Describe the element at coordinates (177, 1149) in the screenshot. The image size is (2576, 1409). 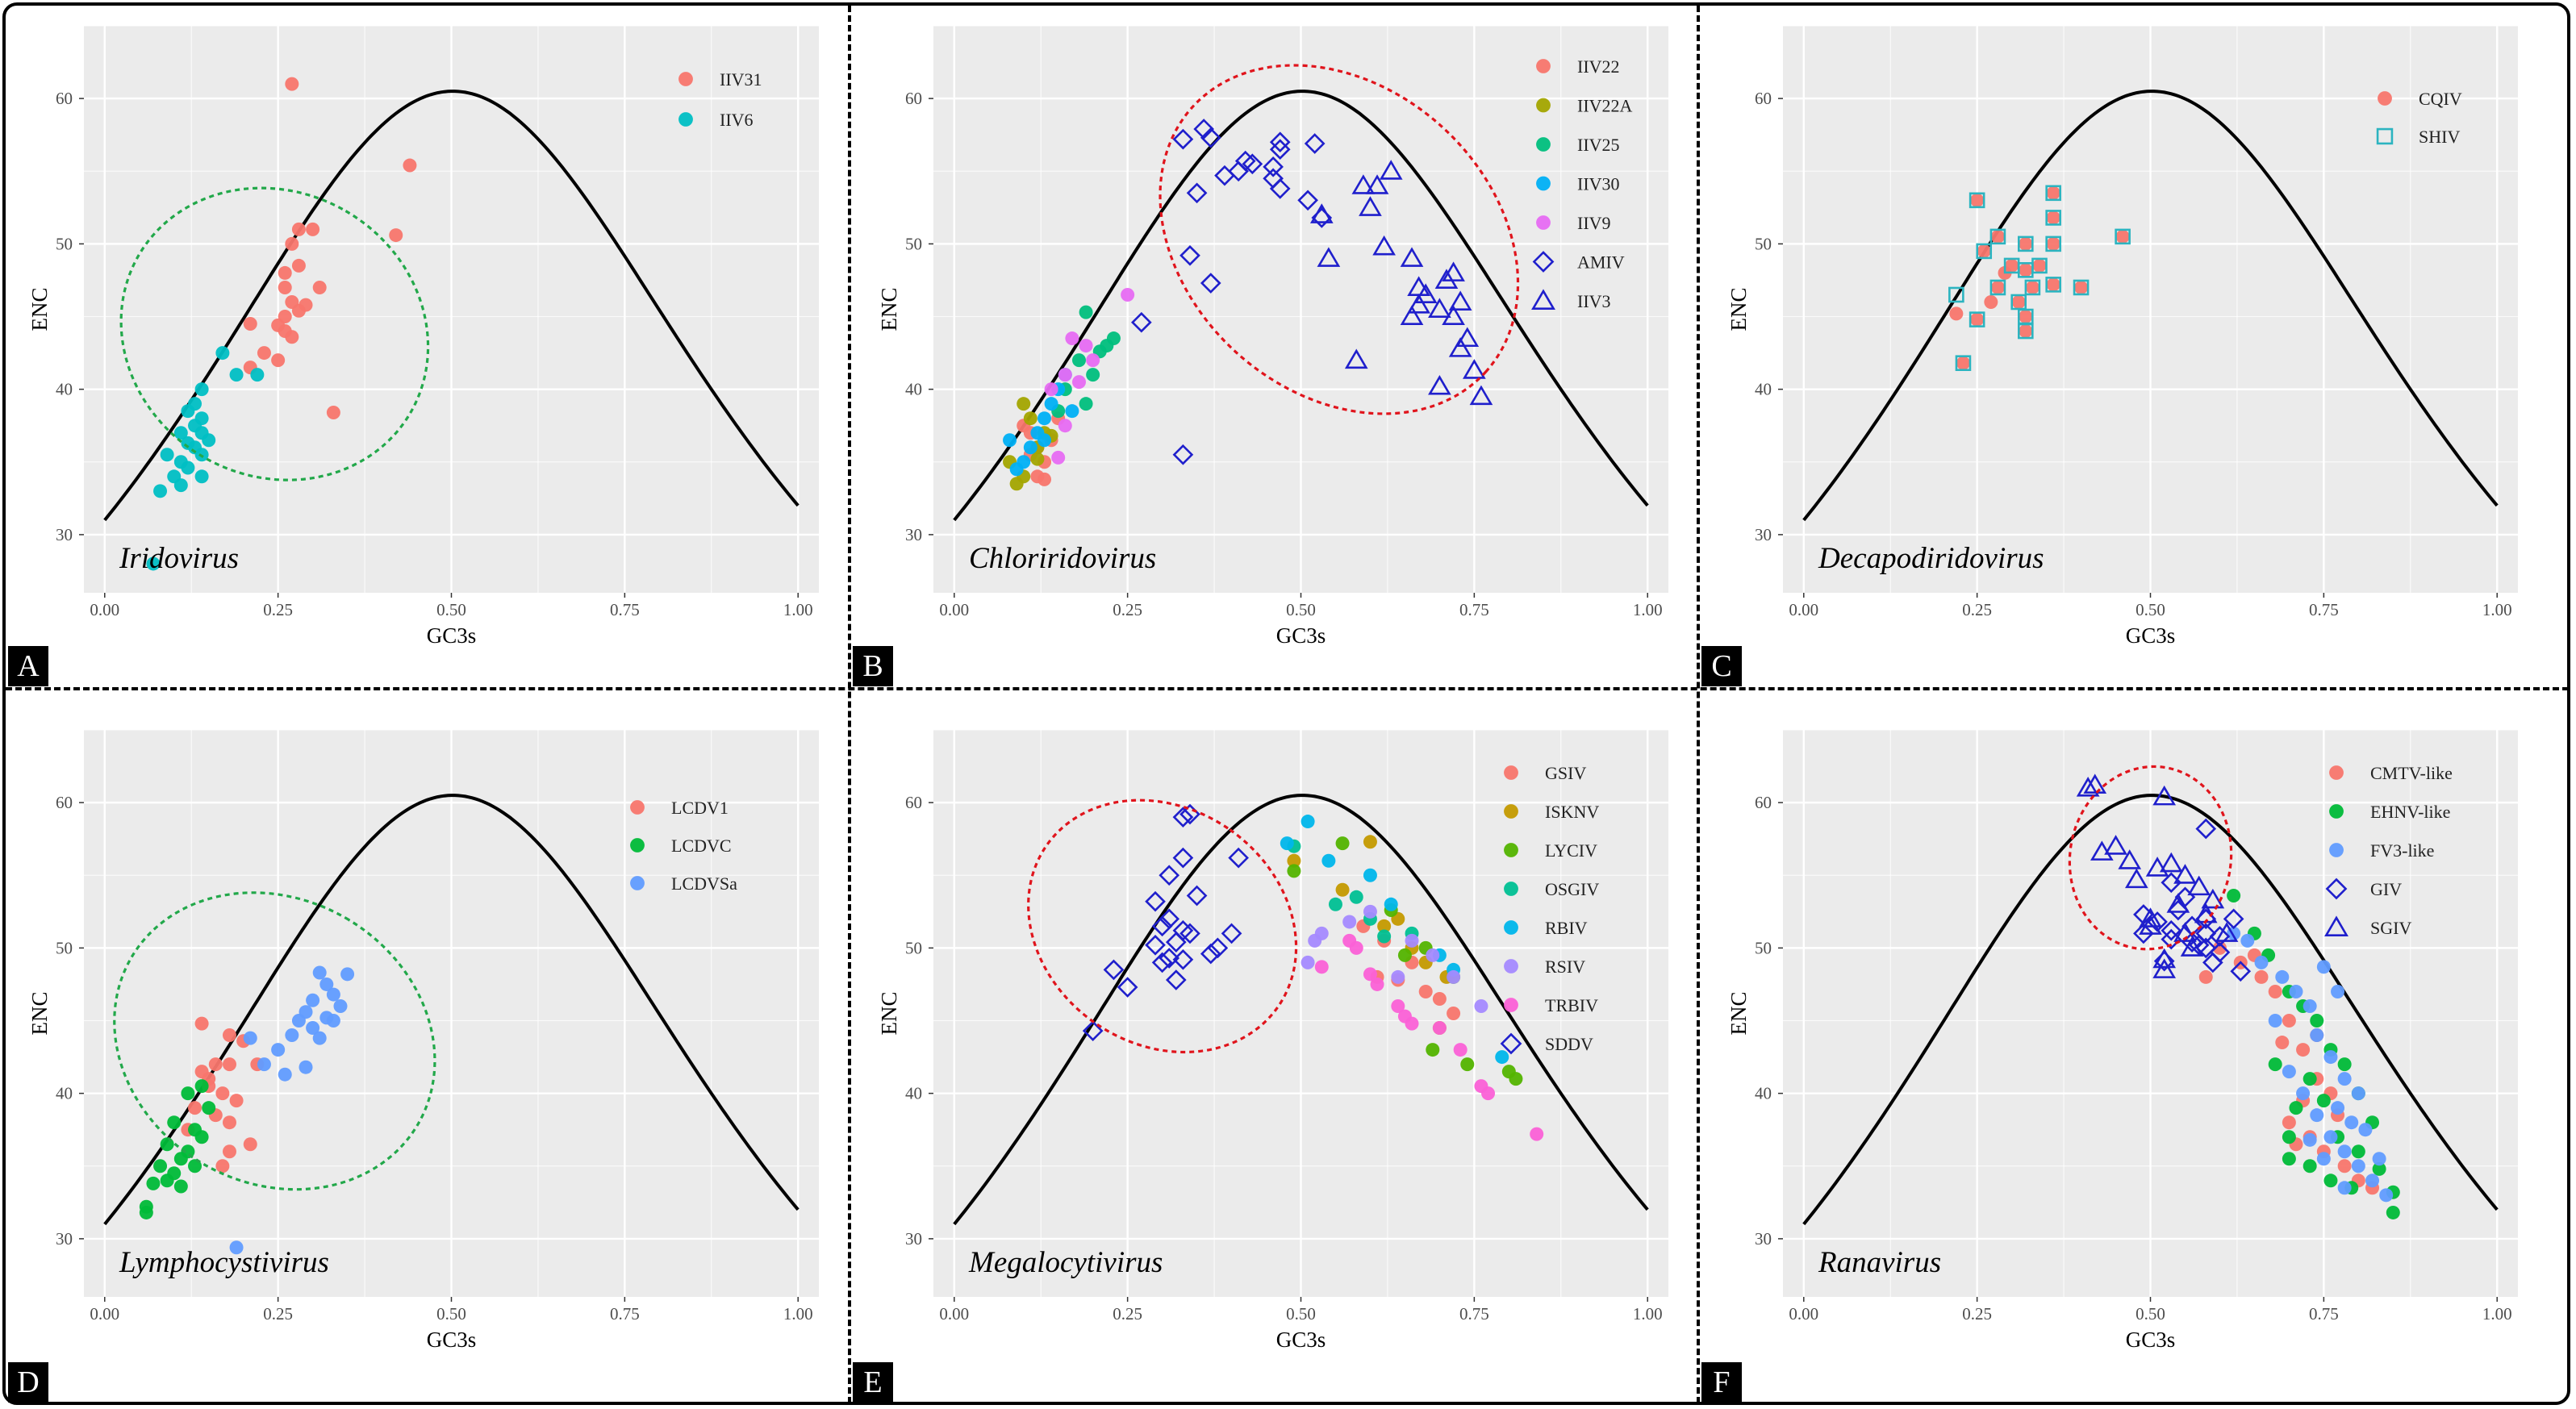
I see `series-lcdvc` at that location.